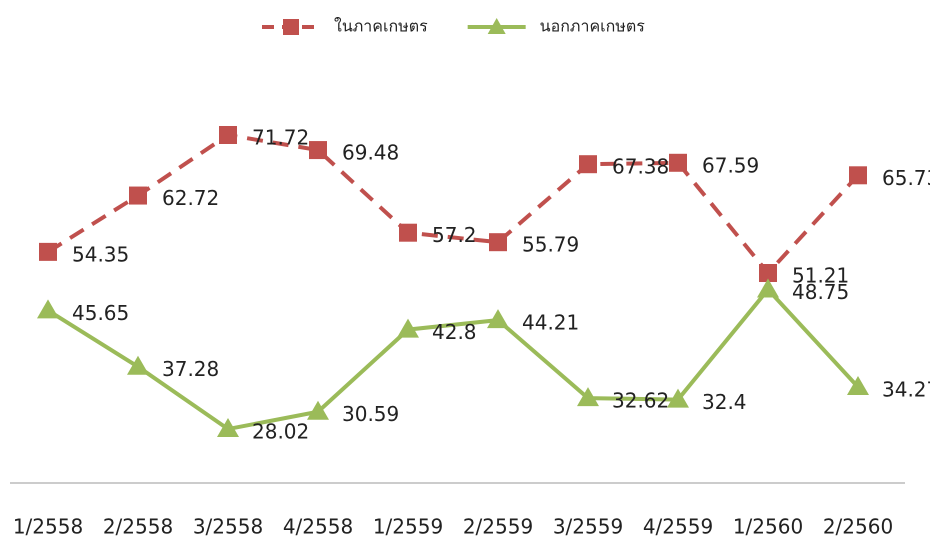  I want to click on x-tick-label: 3/2558, so click(228, 527).